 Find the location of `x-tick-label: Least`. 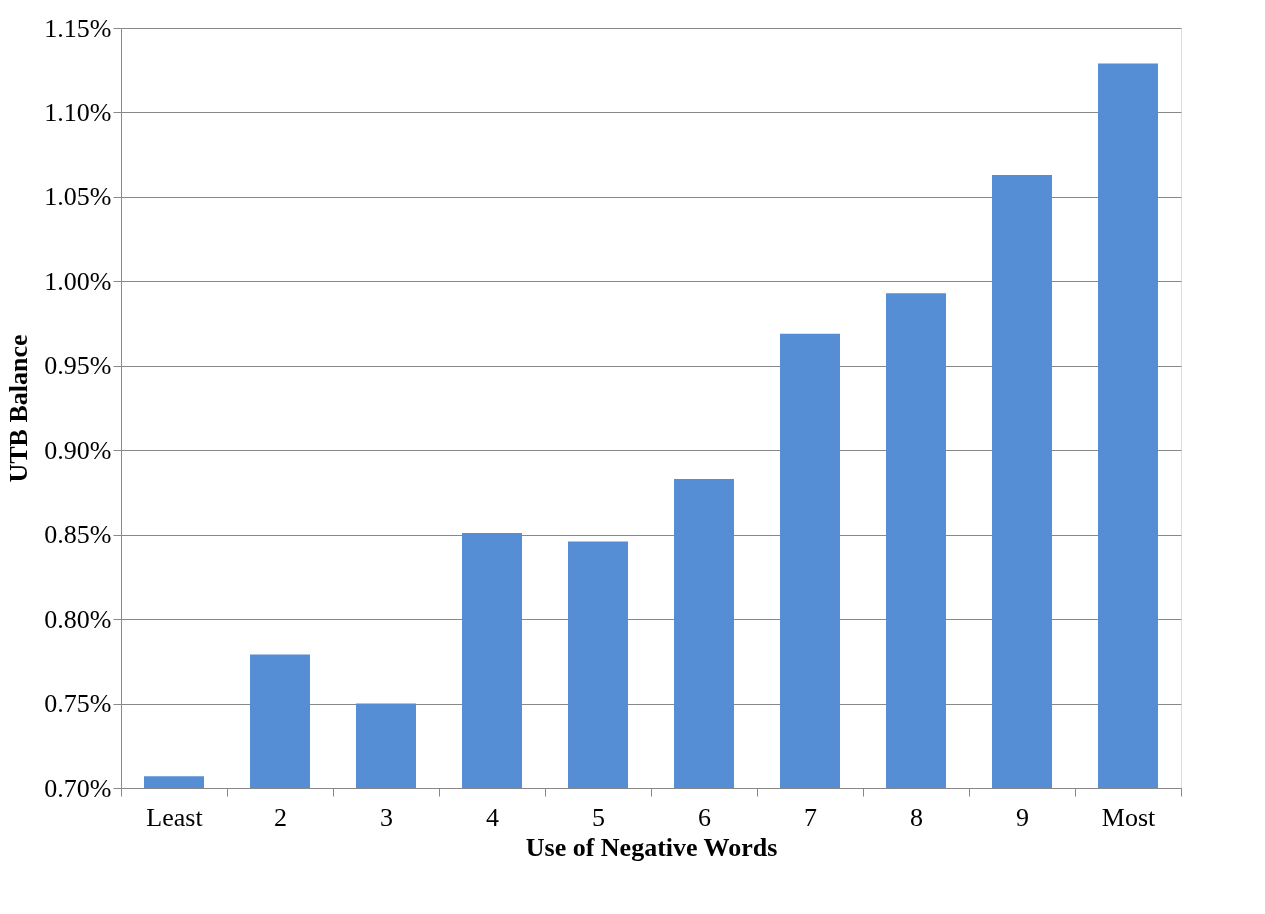

x-tick-label: Least is located at coordinates (175, 817).